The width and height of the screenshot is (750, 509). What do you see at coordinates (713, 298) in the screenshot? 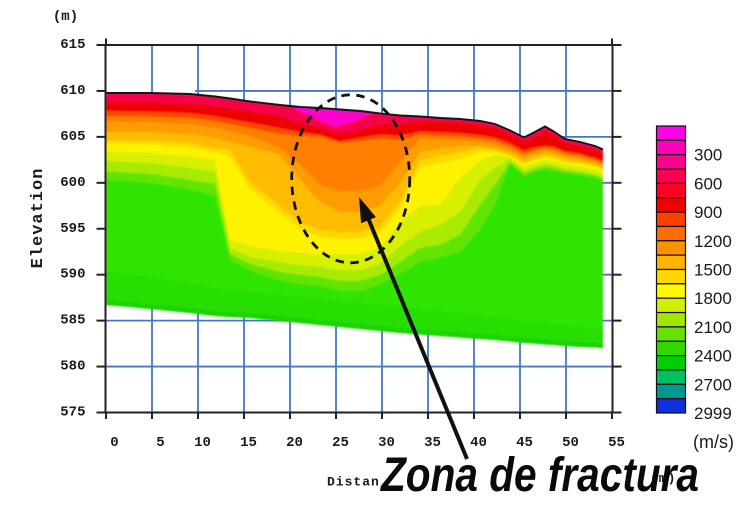
I see `svg-text: 1800` at bounding box center [713, 298].